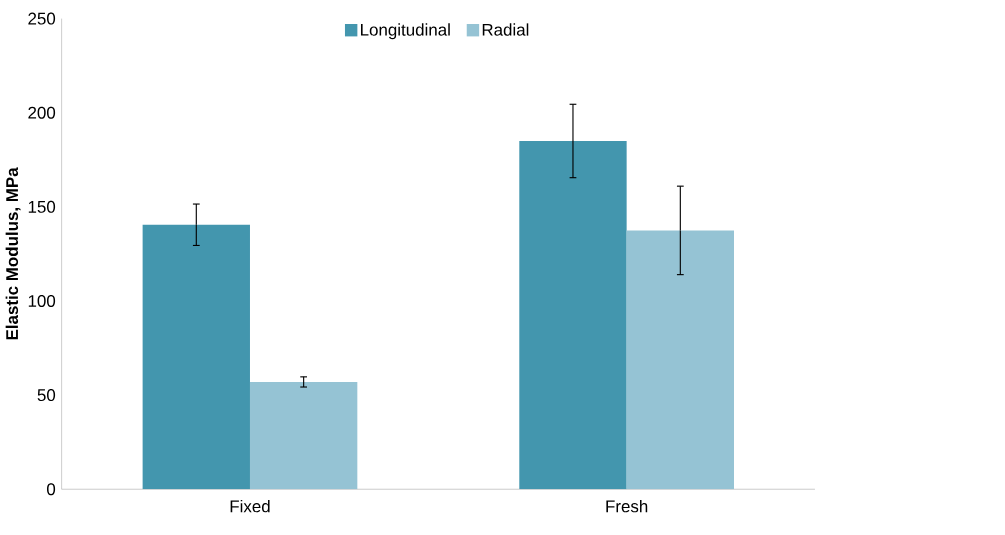  I want to click on y-tick-label: 50, so click(46, 395).